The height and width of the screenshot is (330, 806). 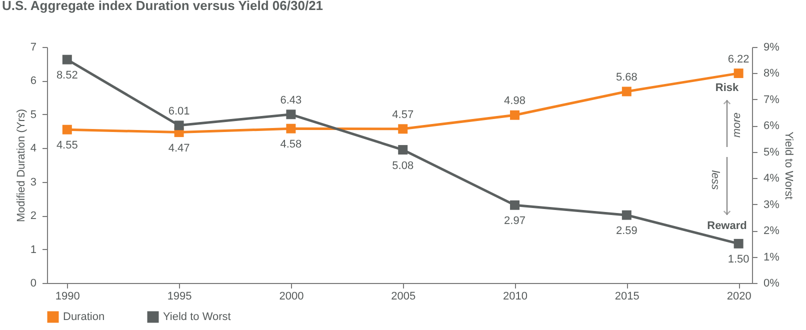 I want to click on annotation: more, so click(x=737, y=125).